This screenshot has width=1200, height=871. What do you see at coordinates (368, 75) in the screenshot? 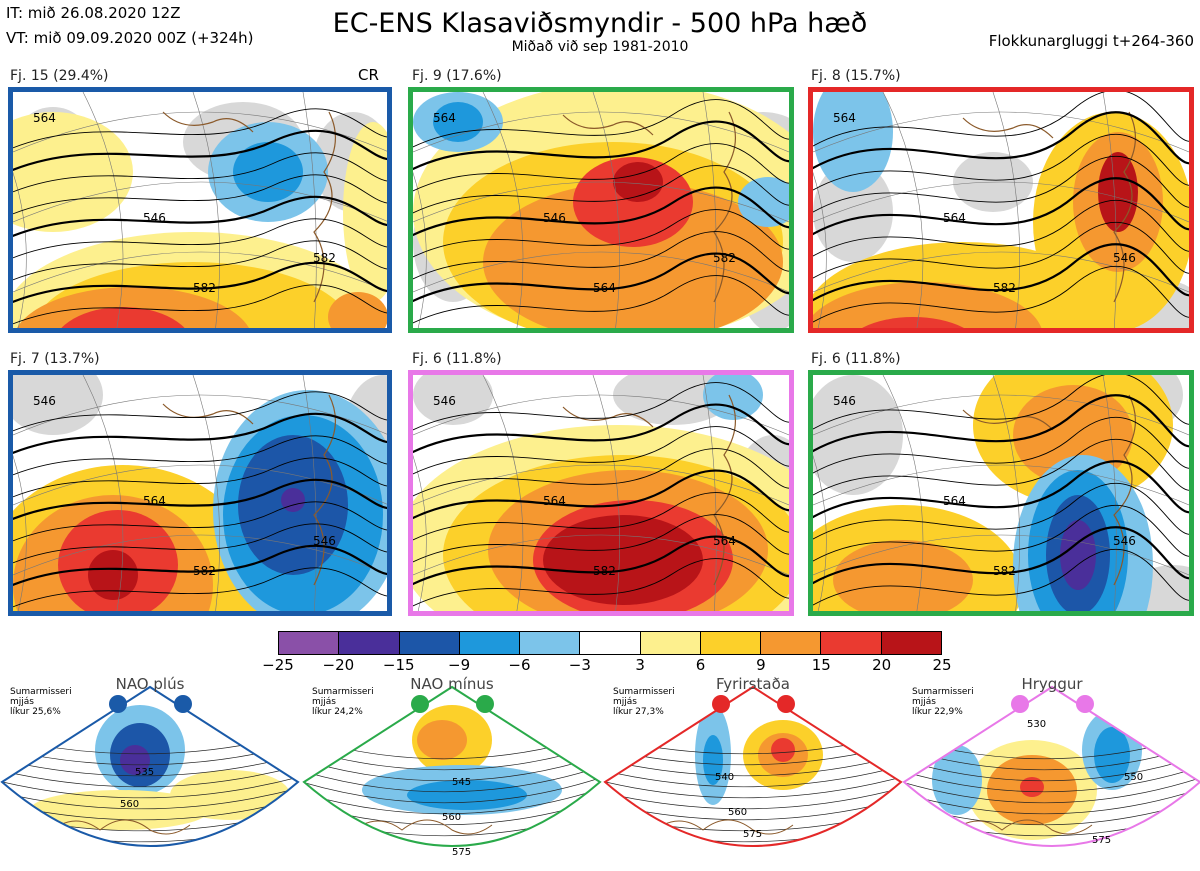
I see `cr-label: CR` at bounding box center [368, 75].